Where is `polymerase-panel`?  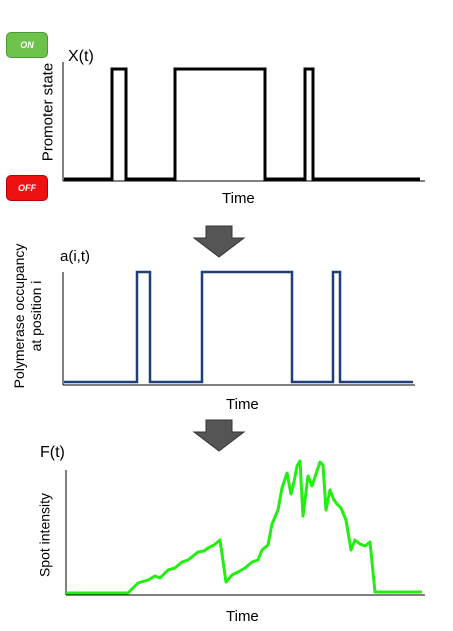 polymerase-panel is located at coordinates (238, 328).